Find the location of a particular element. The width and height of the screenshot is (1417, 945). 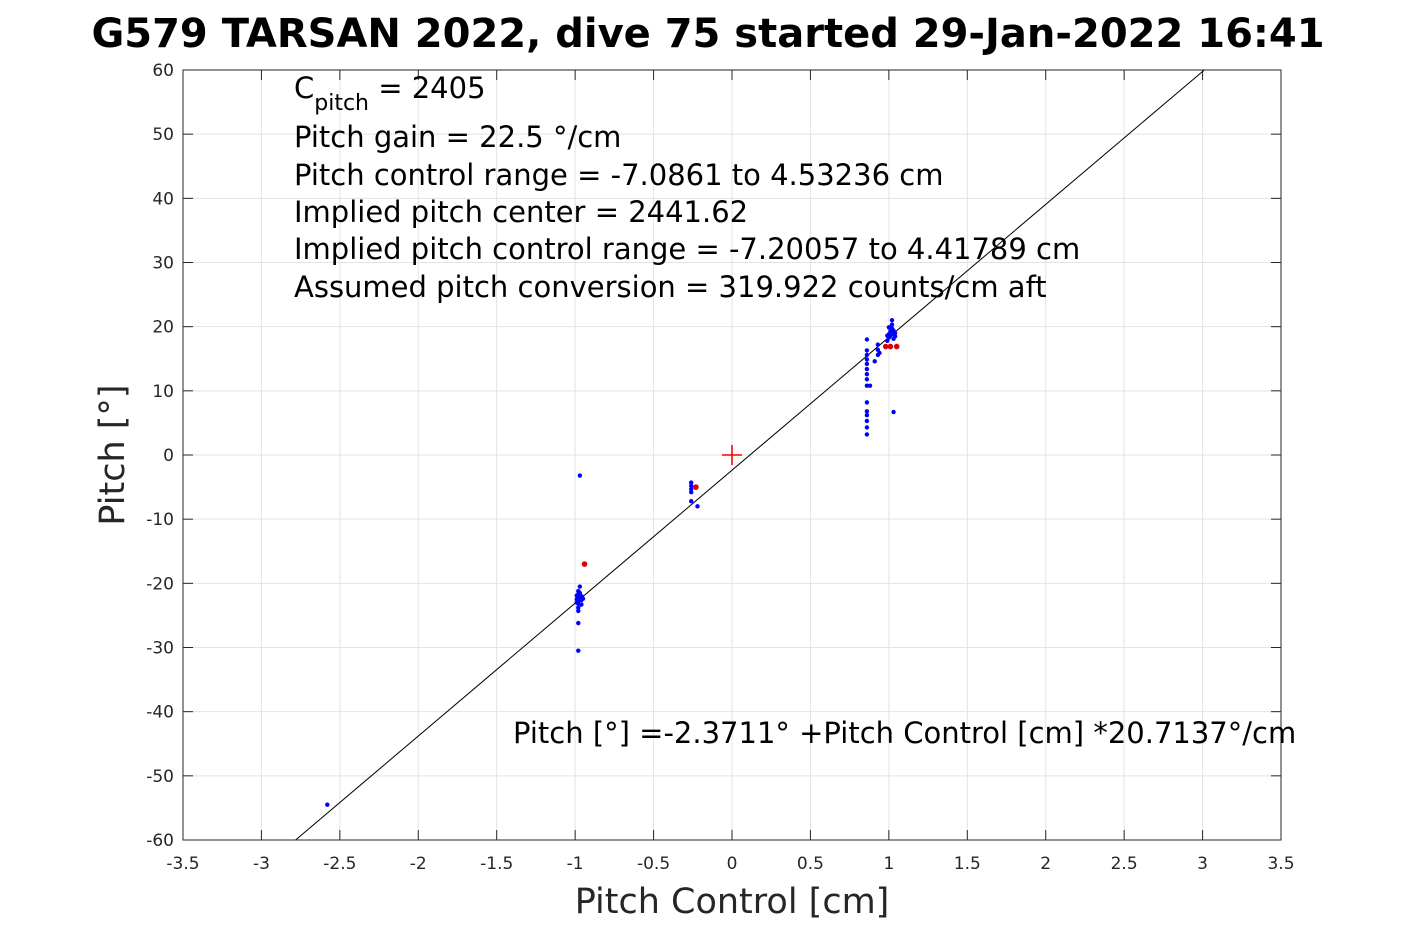

y-axis-label: Pitch [°] is located at coordinates (113, 454).